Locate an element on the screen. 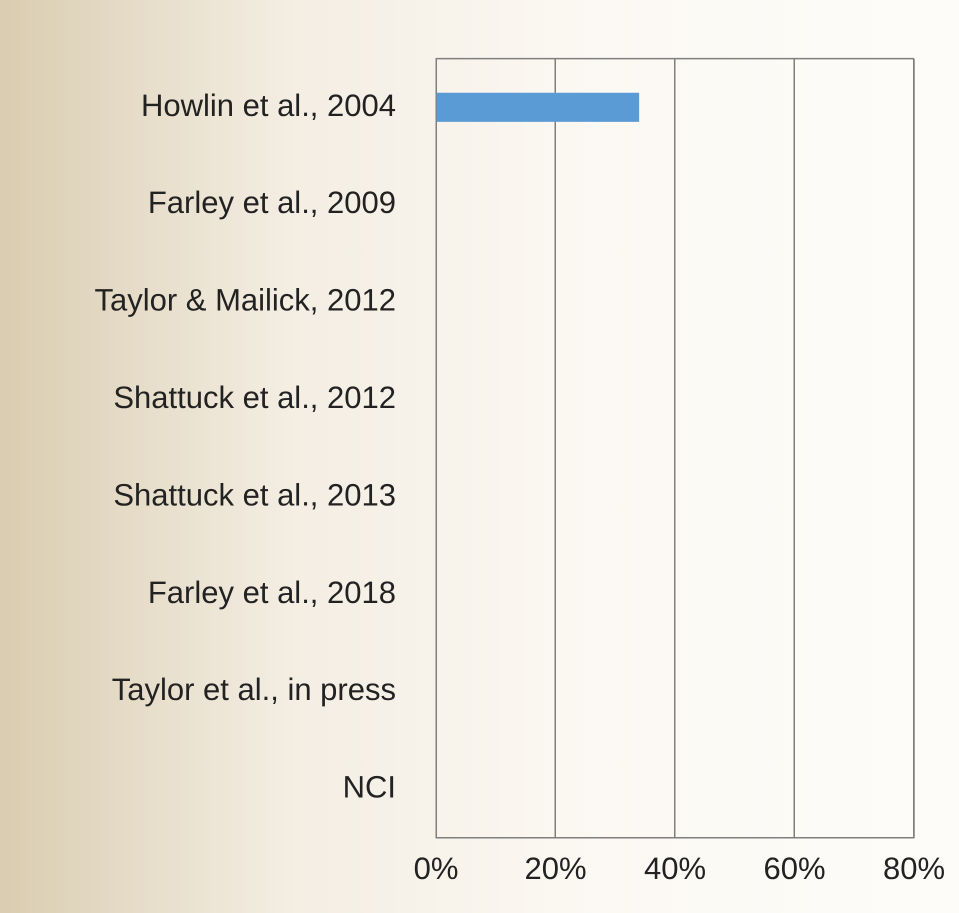  x-tick-label: 60% is located at coordinates (794, 868).